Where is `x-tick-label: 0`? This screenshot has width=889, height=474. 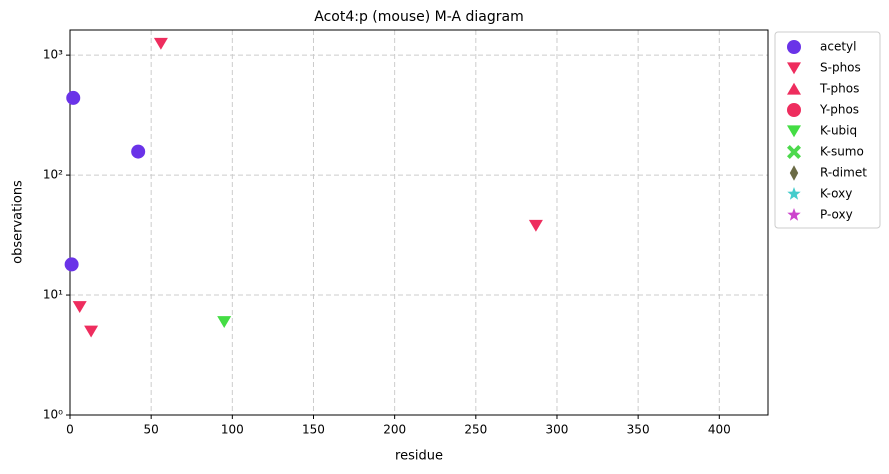
x-tick-label: 0 is located at coordinates (70, 430).